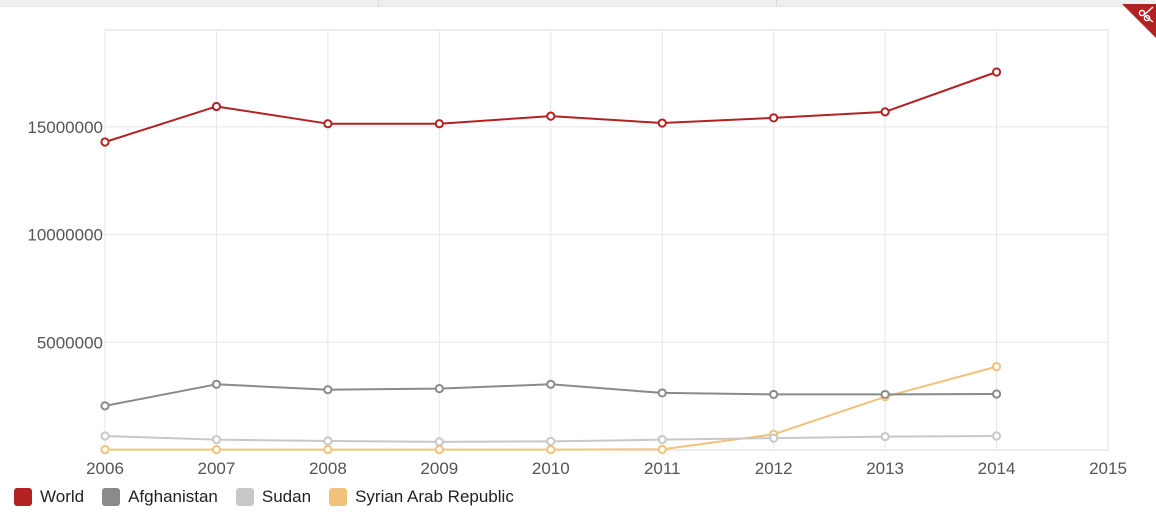 The width and height of the screenshot is (1156, 527). What do you see at coordinates (434, 496) in the screenshot?
I see `legend-label-syrian-arab-republic: Syrian Arab Republic` at bounding box center [434, 496].